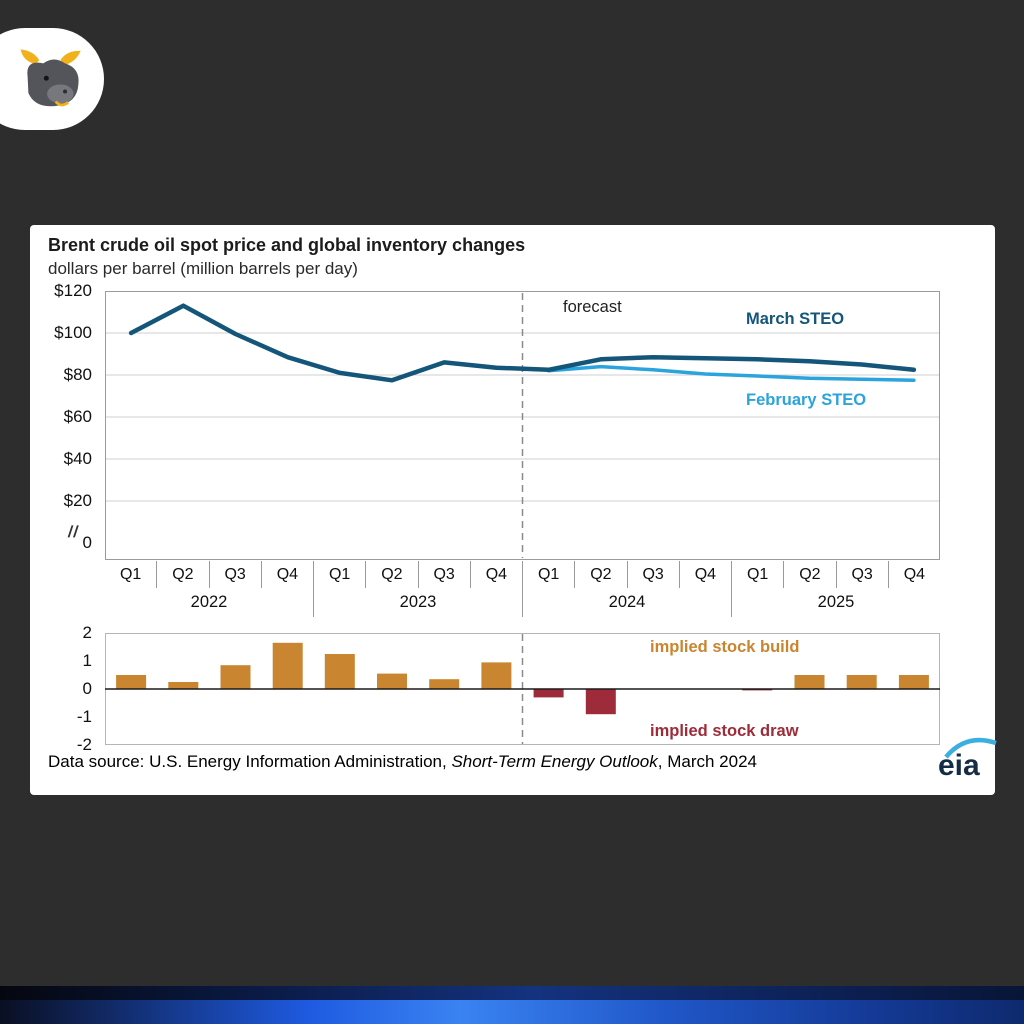 This screenshot has width=1024, height=1024. Describe the element at coordinates (87, 632) in the screenshot. I see `inventory-ytick: 2` at that location.